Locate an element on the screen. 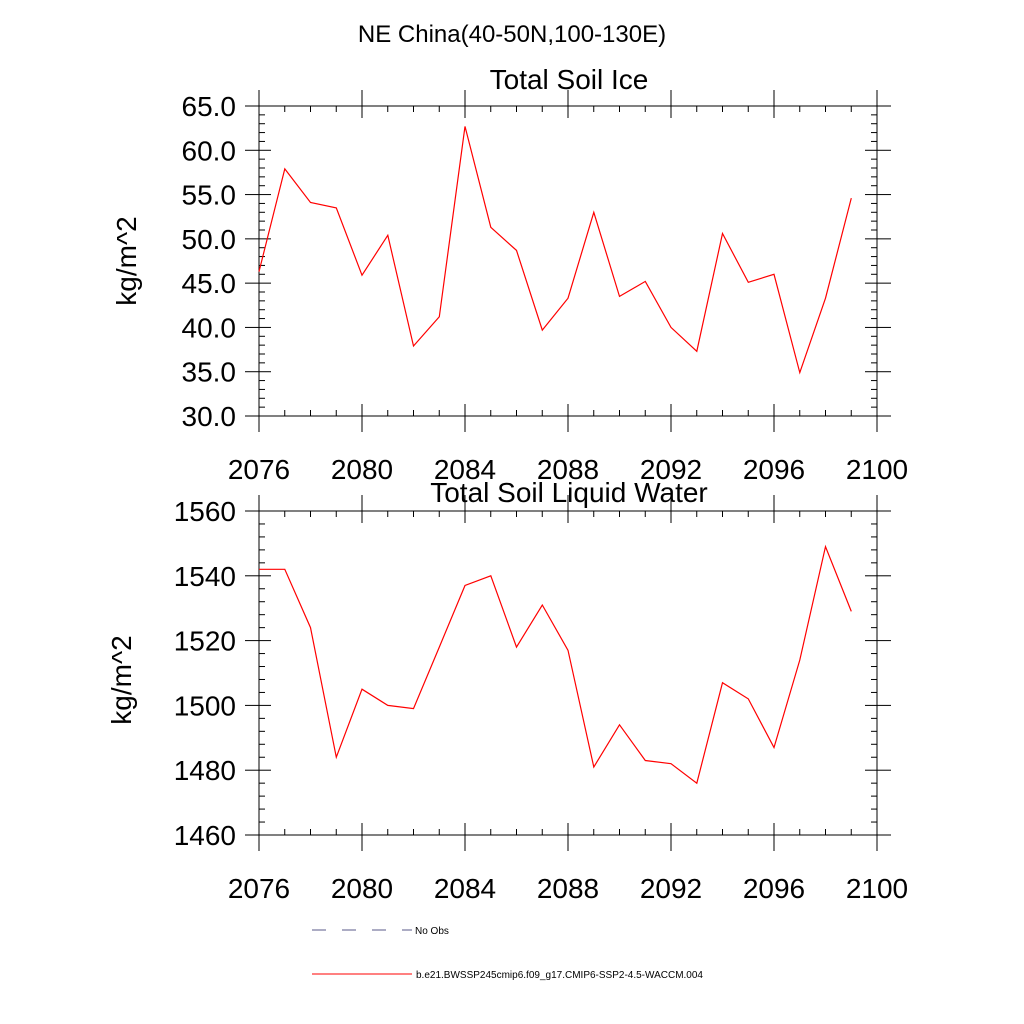 This screenshot has width=1024, height=1024. y-tick-label: 1560 is located at coordinates (205, 511).